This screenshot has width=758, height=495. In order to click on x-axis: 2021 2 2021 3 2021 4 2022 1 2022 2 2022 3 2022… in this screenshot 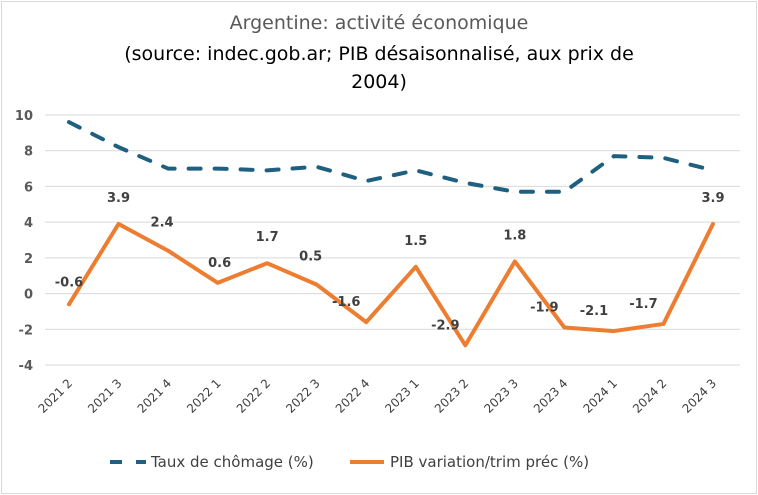, I will do `click(378, 396)`.